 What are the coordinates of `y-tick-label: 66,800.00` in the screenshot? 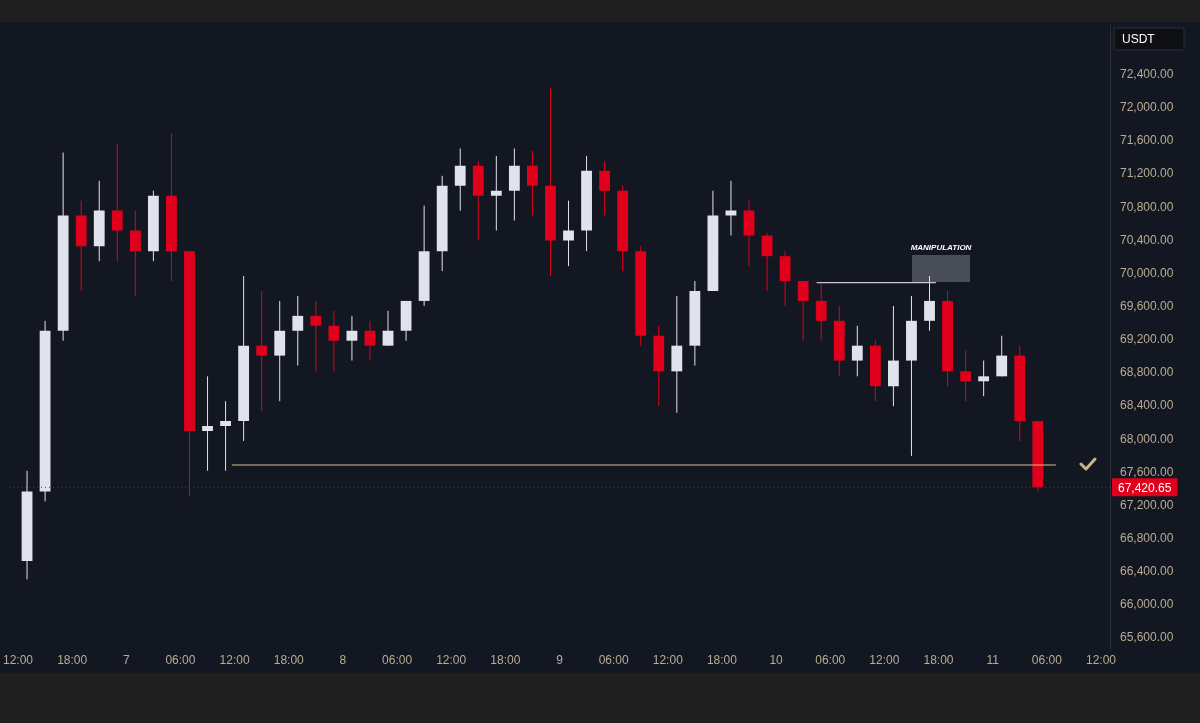 It's located at (1147, 538).